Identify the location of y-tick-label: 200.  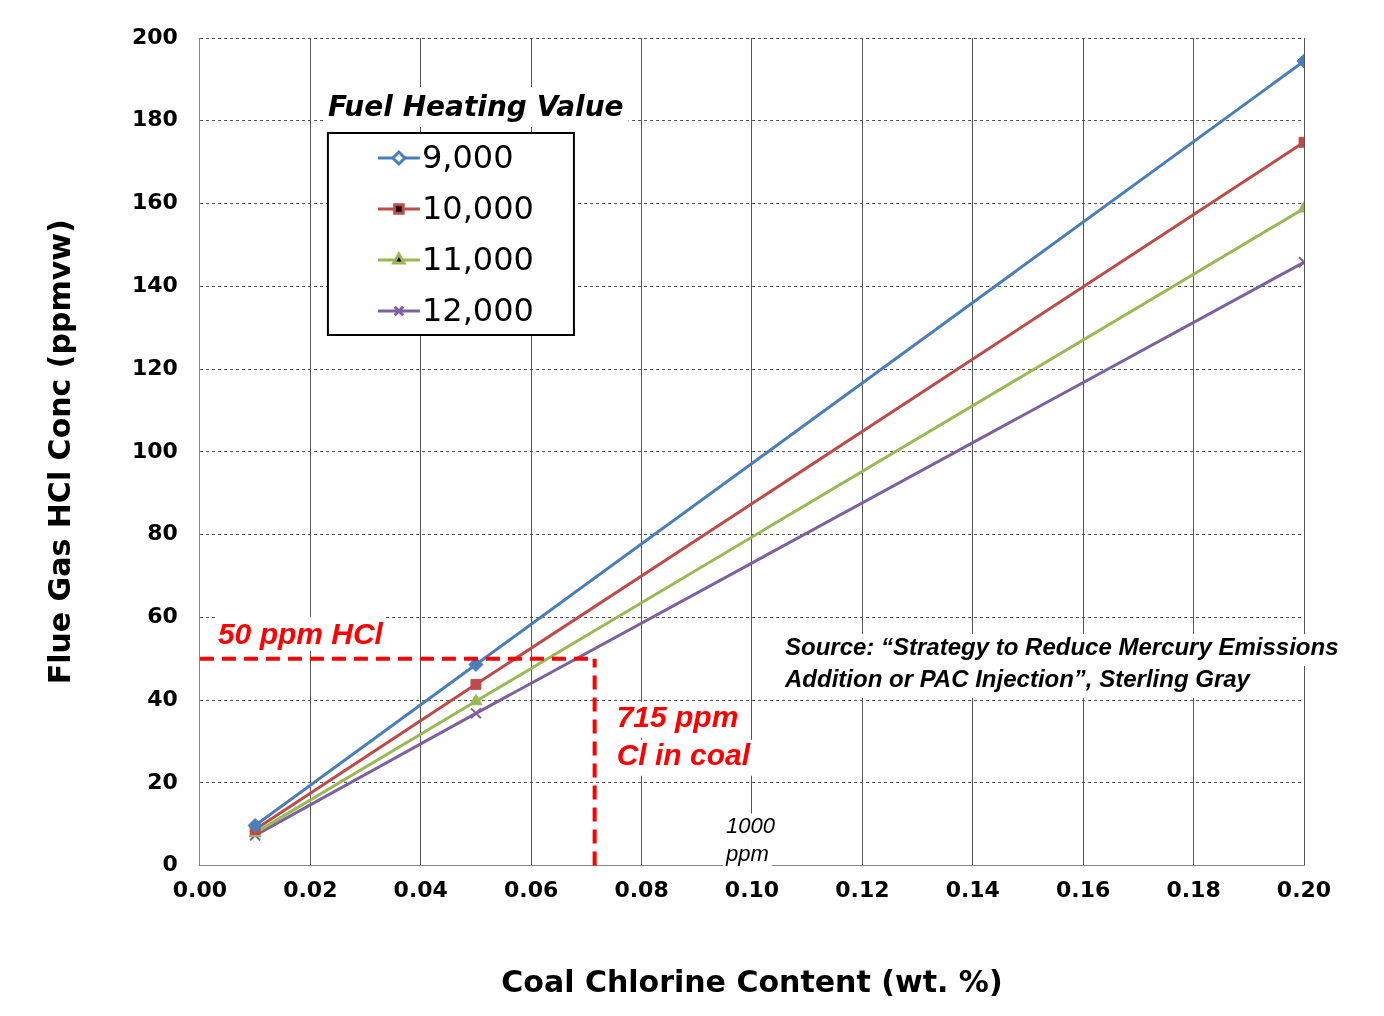
(154, 36).